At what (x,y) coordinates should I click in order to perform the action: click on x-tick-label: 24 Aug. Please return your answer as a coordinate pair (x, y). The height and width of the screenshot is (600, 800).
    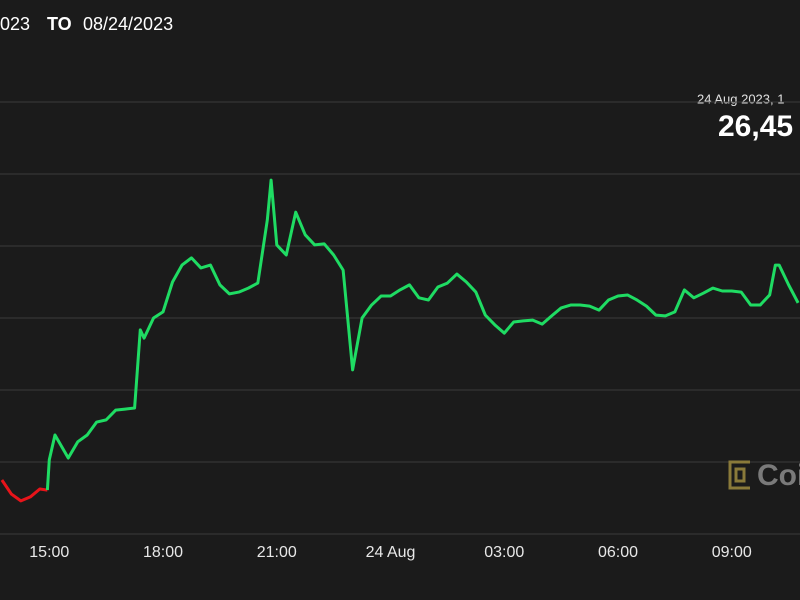
    Looking at the image, I should click on (391, 552).